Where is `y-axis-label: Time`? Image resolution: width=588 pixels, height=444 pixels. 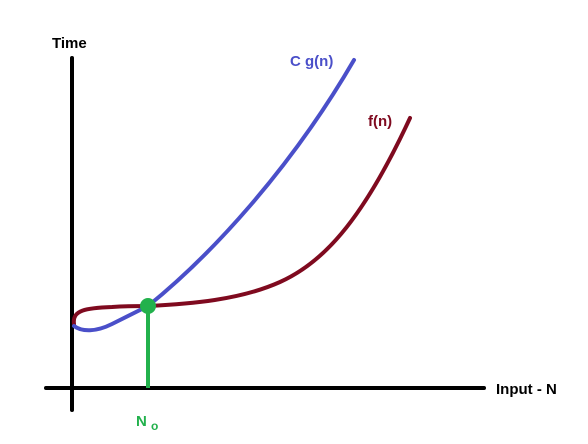 y-axis-label: Time is located at coordinates (69, 43).